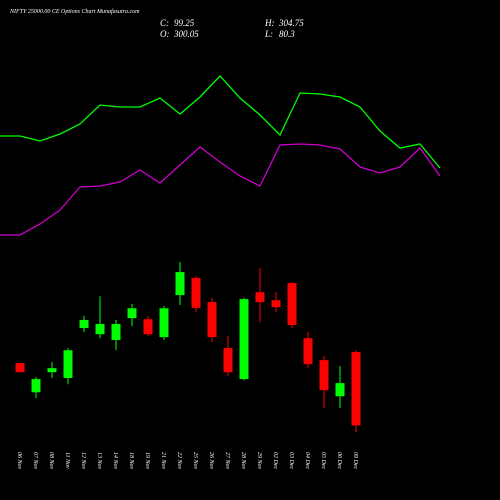 This screenshot has height=500, width=500. I want to click on open-label: O:, so click(165, 34).